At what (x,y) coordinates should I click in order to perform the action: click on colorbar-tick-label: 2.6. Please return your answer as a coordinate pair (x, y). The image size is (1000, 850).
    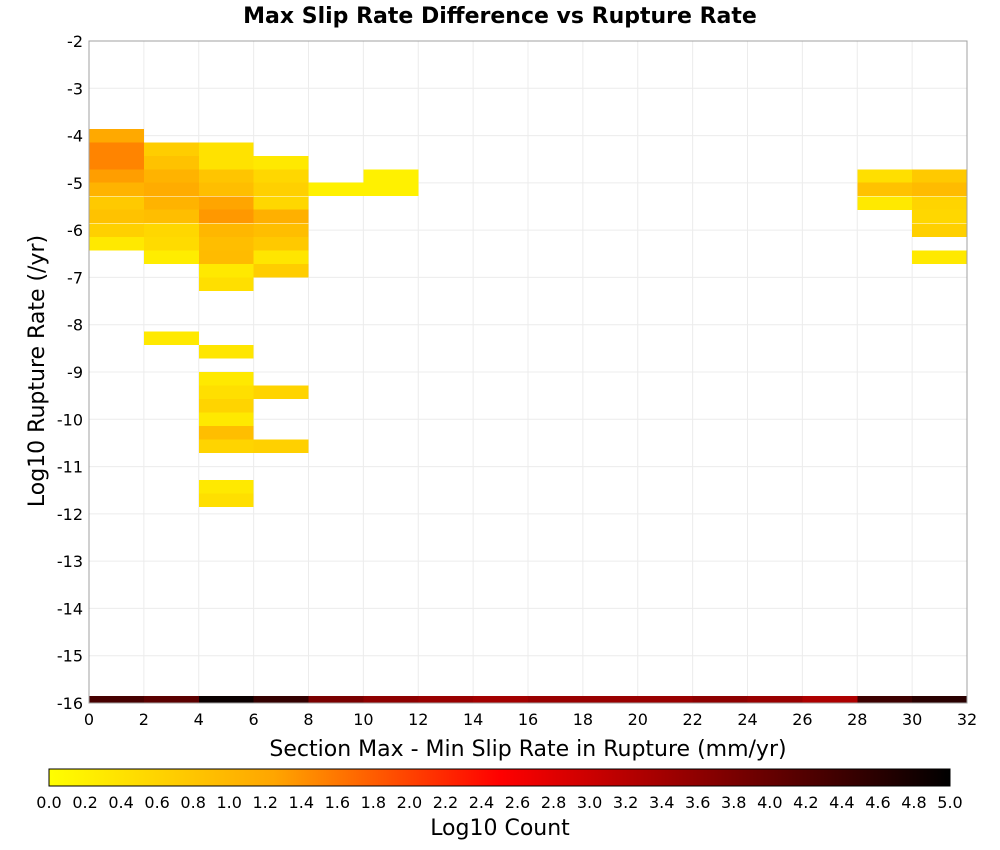
    Looking at the image, I should click on (517, 802).